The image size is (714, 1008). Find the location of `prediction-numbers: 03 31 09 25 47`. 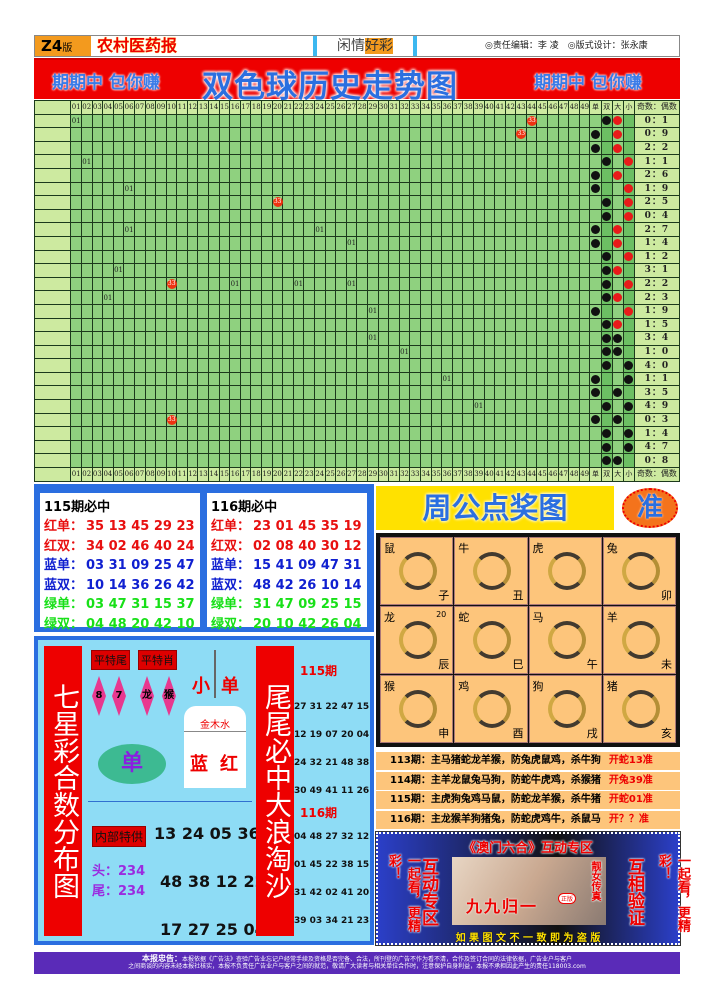

prediction-numbers: 03 31 09 25 47 is located at coordinates (140, 565).